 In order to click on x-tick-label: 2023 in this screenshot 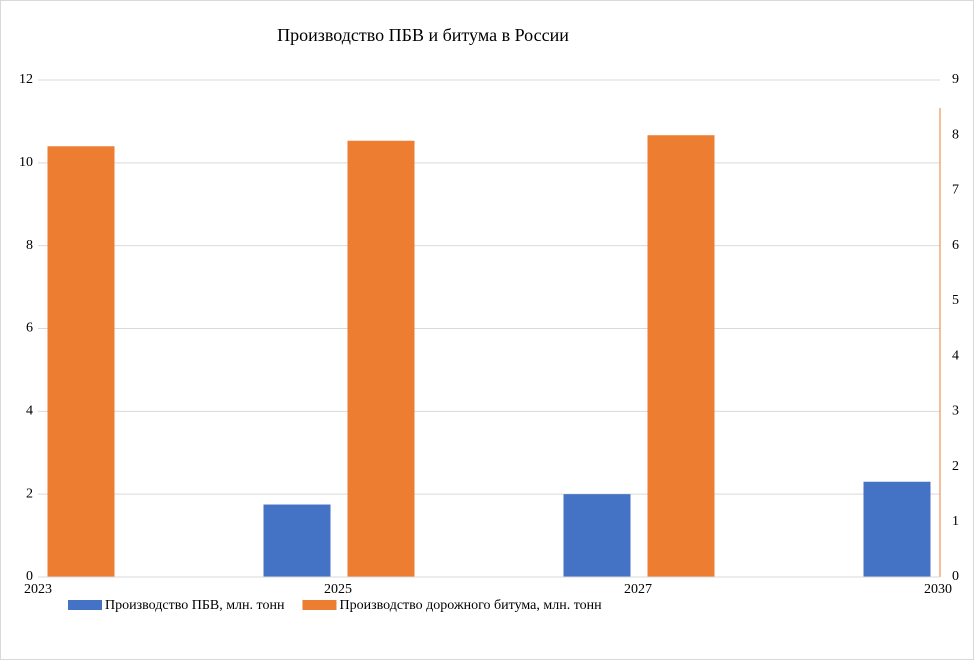, I will do `click(38, 589)`.